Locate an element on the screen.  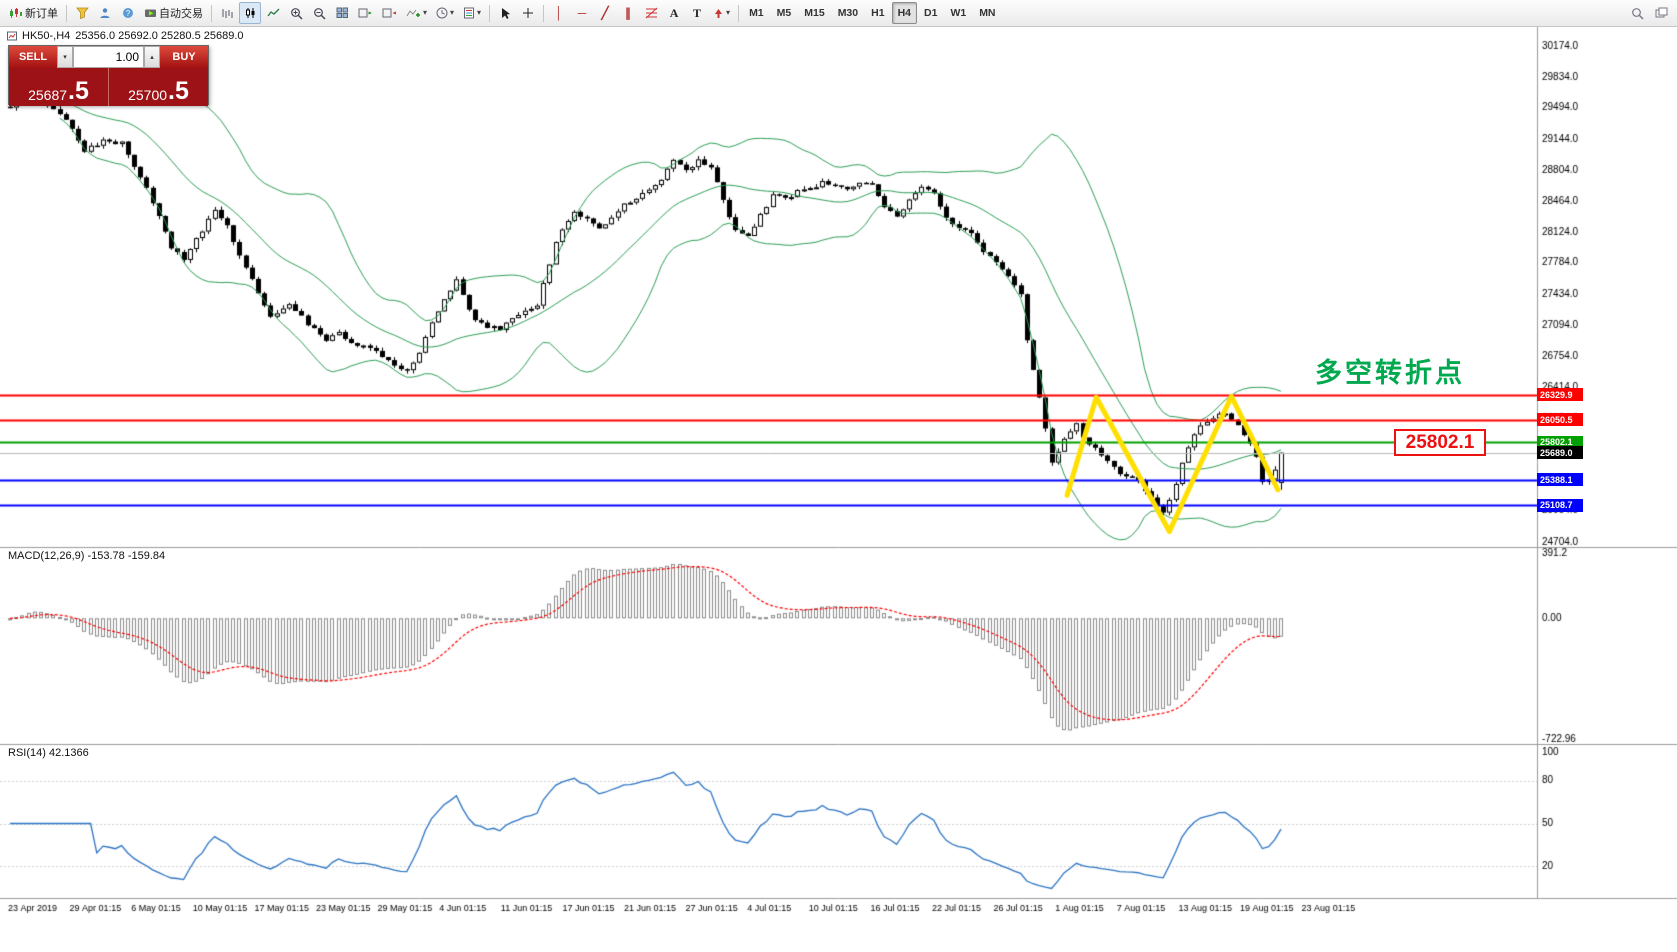
window-button is located at coordinates (1661, 13).